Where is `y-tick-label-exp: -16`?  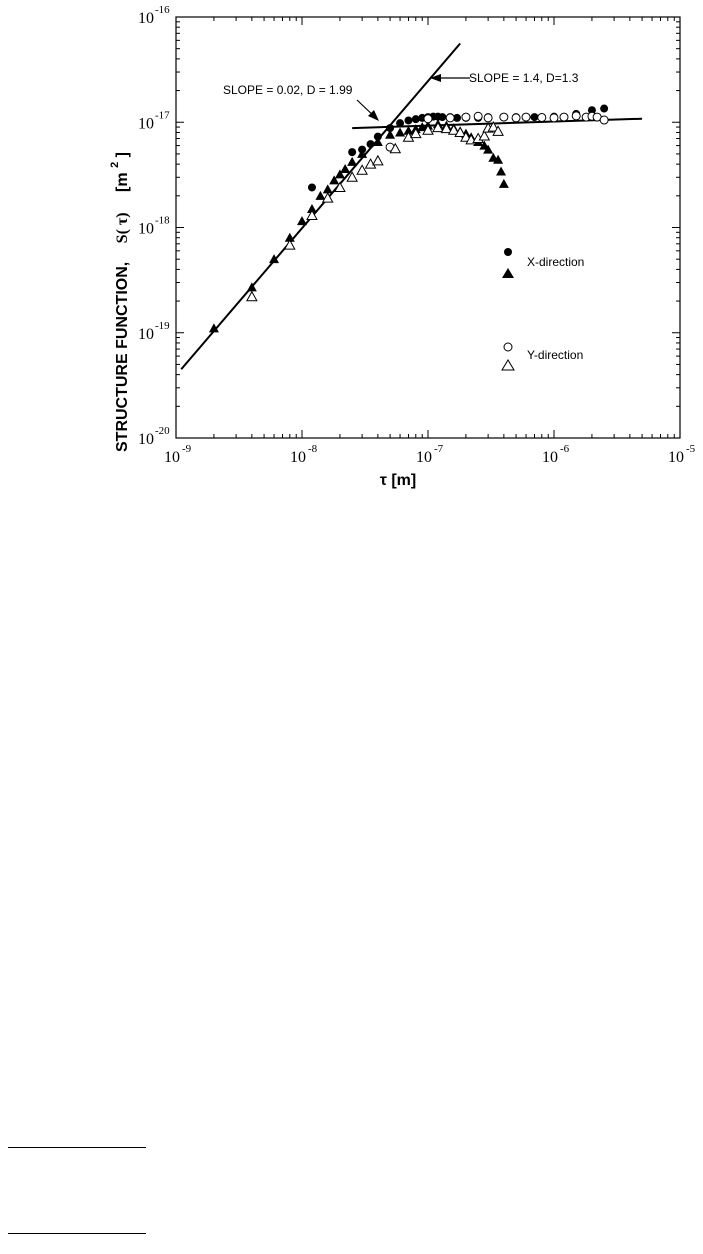 y-tick-label-exp: -16 is located at coordinates (162, 10).